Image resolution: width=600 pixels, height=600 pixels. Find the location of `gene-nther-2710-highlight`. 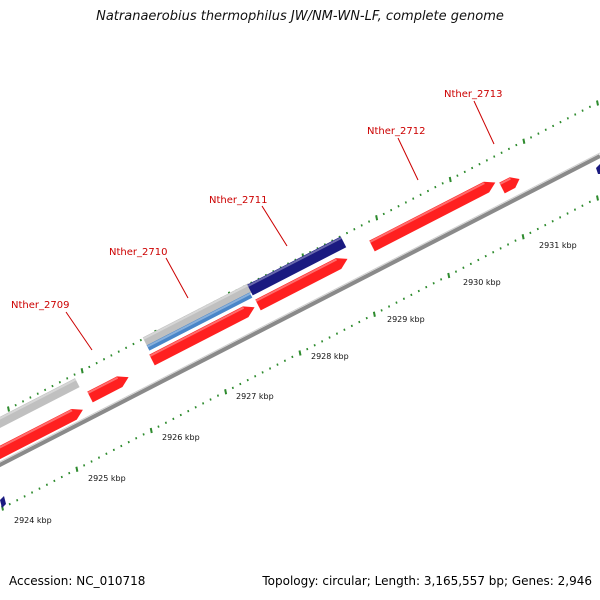

gene-nther-2710-highlight is located at coordinates (197, 331).